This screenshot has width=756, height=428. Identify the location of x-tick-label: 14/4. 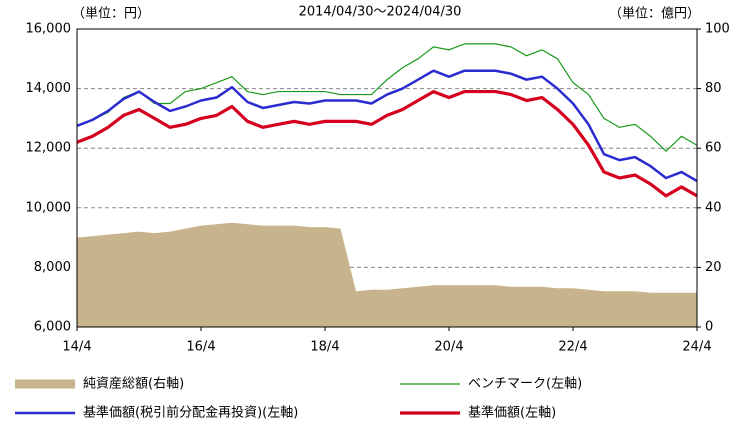
(76, 347).